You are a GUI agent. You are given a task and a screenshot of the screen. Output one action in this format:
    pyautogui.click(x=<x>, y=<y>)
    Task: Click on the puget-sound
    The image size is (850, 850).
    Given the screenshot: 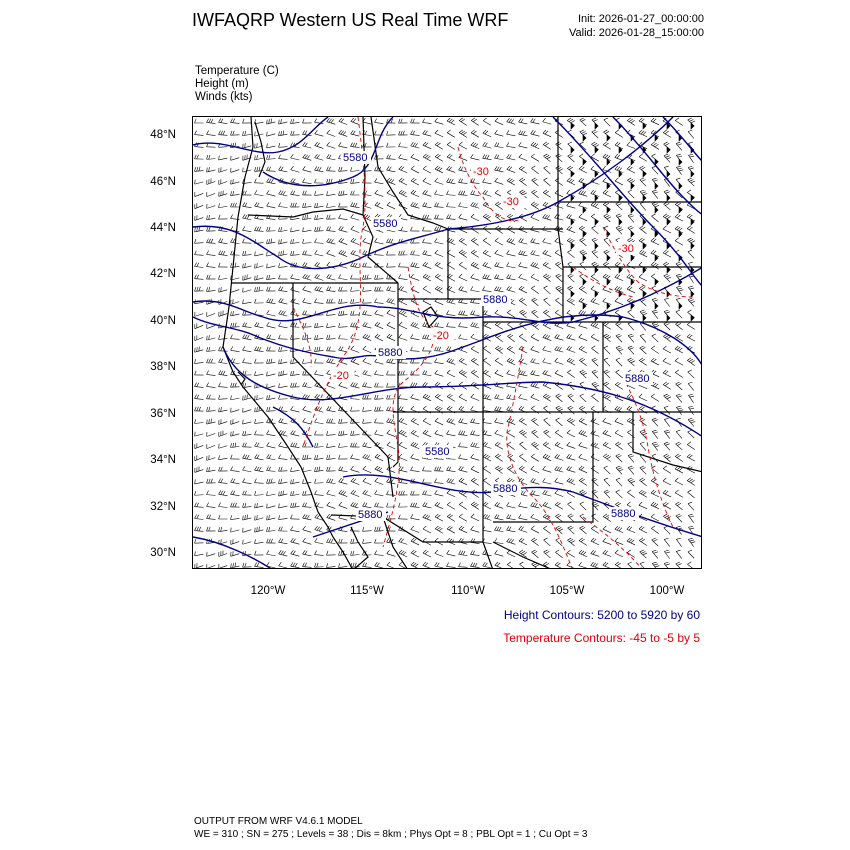 What is the action you would take?
    pyautogui.click(x=260, y=149)
    